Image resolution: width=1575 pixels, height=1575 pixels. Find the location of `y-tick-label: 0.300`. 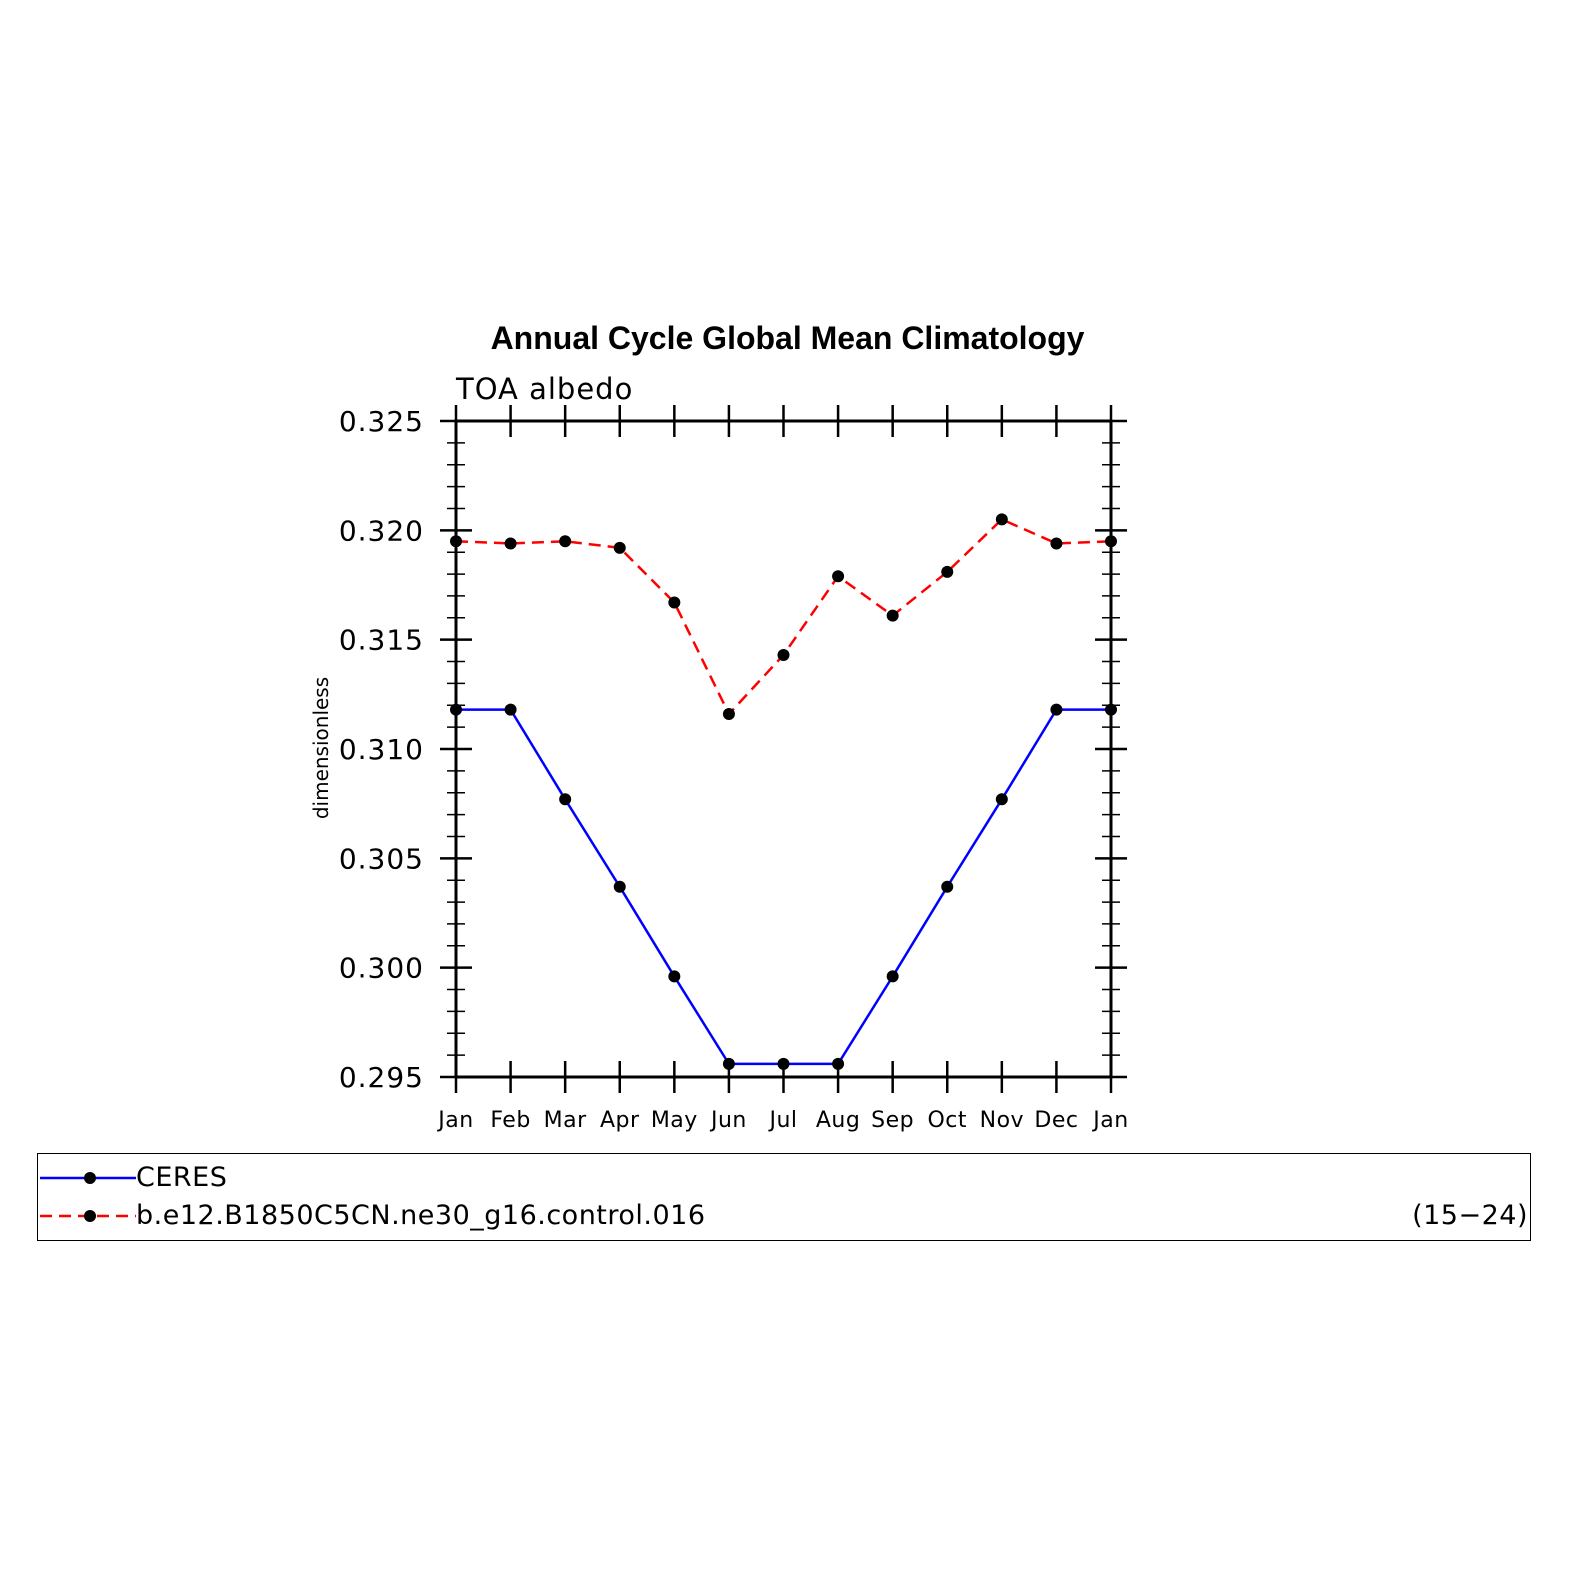

y-tick-label: 0.300 is located at coordinates (381, 968).